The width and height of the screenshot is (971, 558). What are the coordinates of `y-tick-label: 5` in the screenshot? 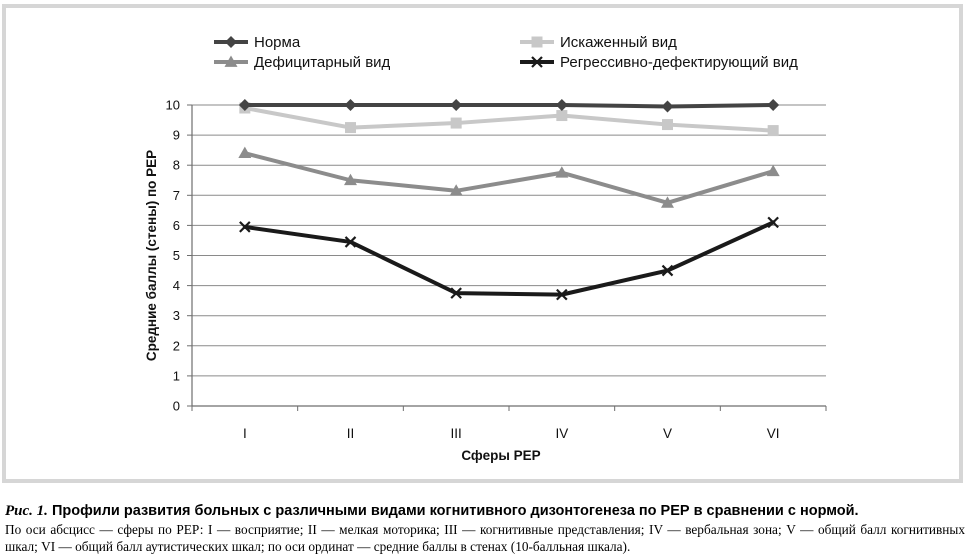 It's located at (176, 255).